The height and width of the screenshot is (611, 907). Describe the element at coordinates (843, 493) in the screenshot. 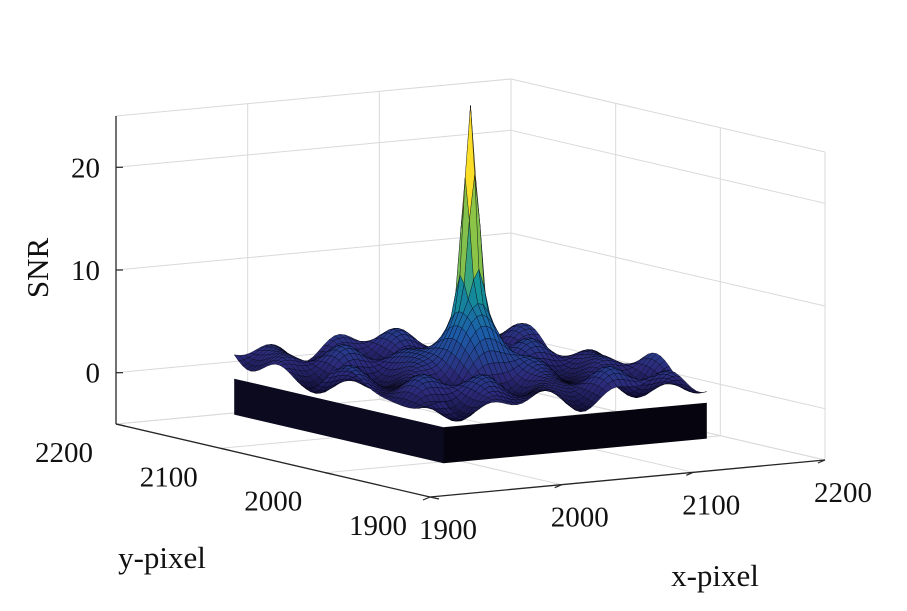

I see `x-tick-label: 2200` at that location.